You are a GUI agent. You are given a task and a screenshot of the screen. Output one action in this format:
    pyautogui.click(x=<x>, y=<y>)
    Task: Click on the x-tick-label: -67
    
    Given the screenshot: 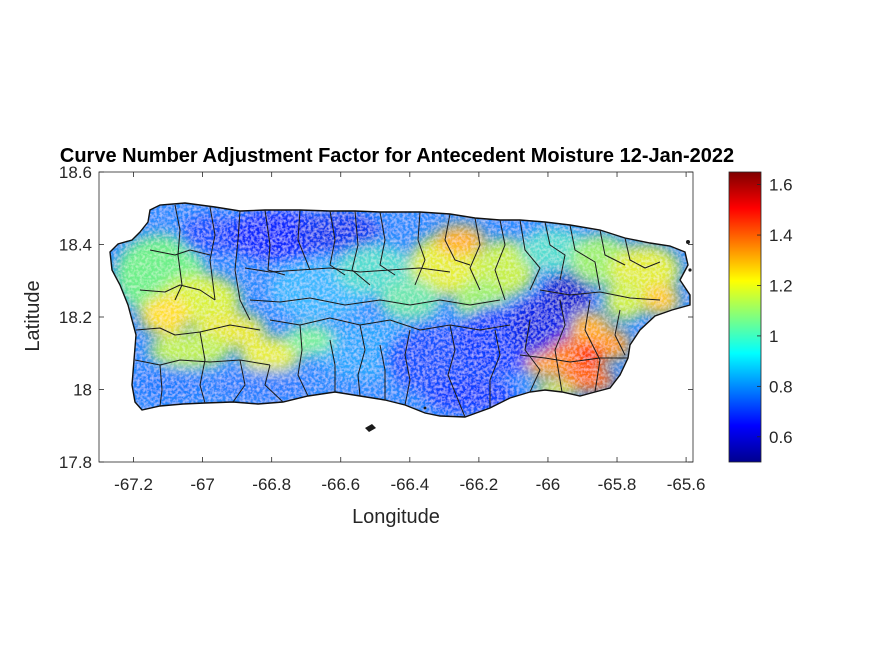 What is the action you would take?
    pyautogui.click(x=202, y=484)
    